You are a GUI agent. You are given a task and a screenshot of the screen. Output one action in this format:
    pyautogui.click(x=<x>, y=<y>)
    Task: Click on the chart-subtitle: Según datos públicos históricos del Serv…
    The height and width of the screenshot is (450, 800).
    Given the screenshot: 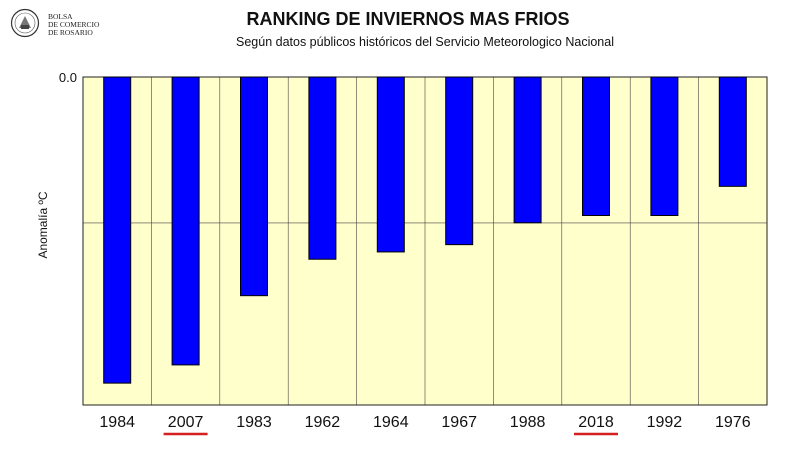 What is the action you would take?
    pyautogui.click(x=425, y=42)
    